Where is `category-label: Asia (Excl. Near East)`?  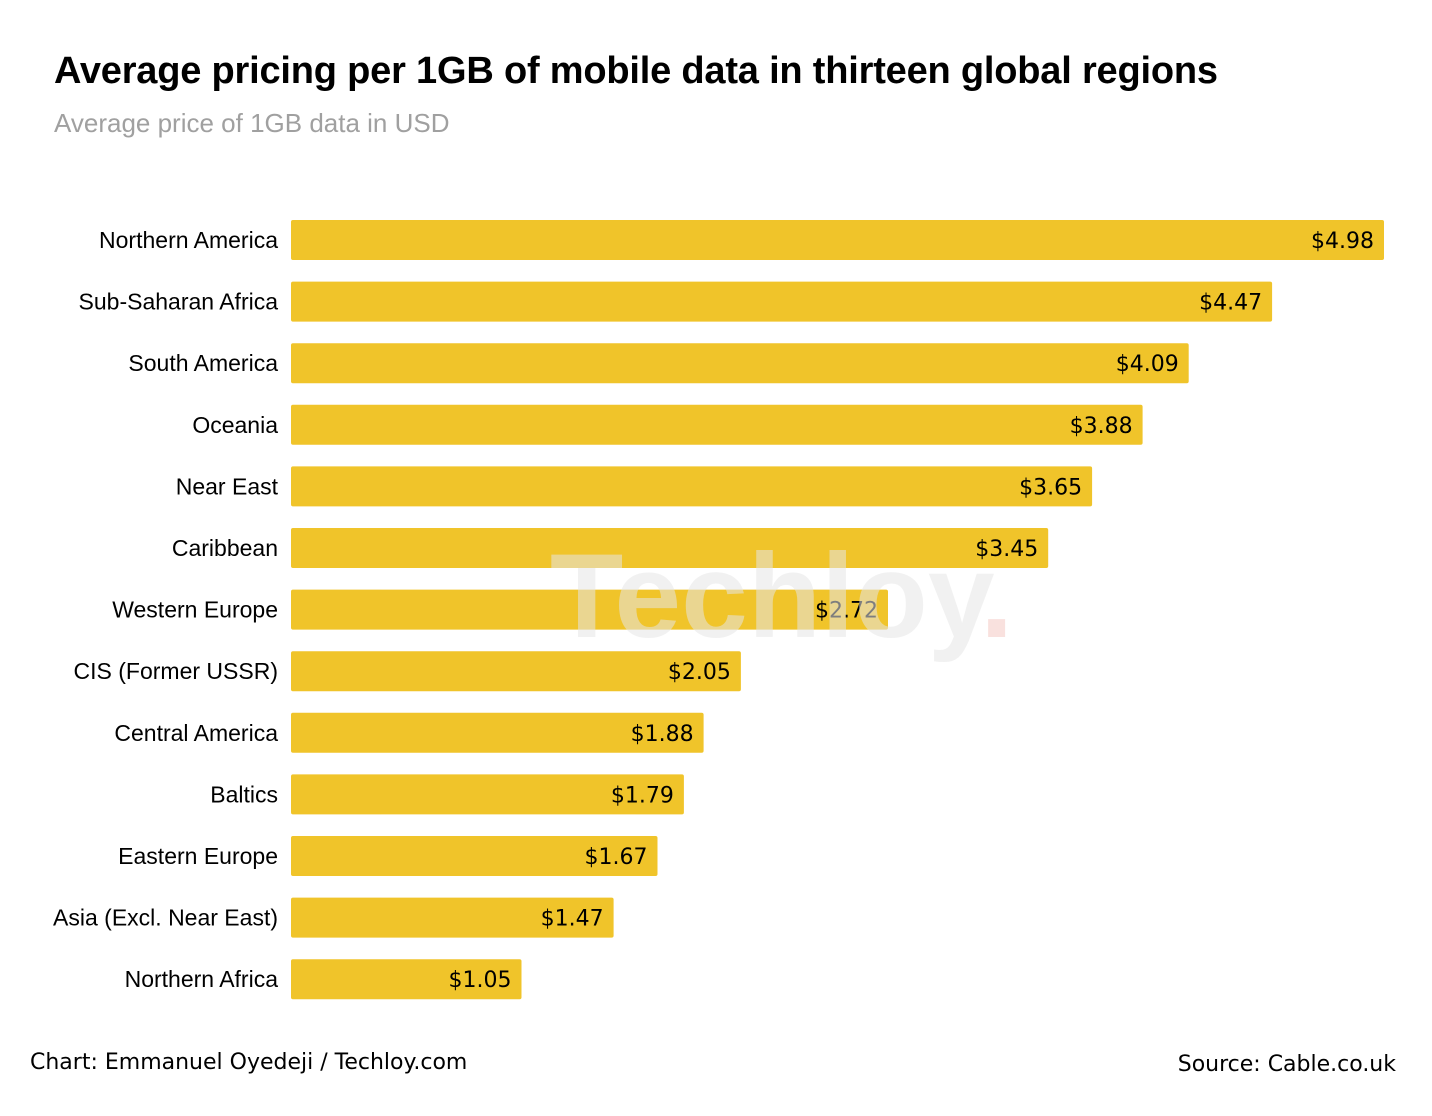
category-label: Asia (Excl. Near East) is located at coordinates (165, 918).